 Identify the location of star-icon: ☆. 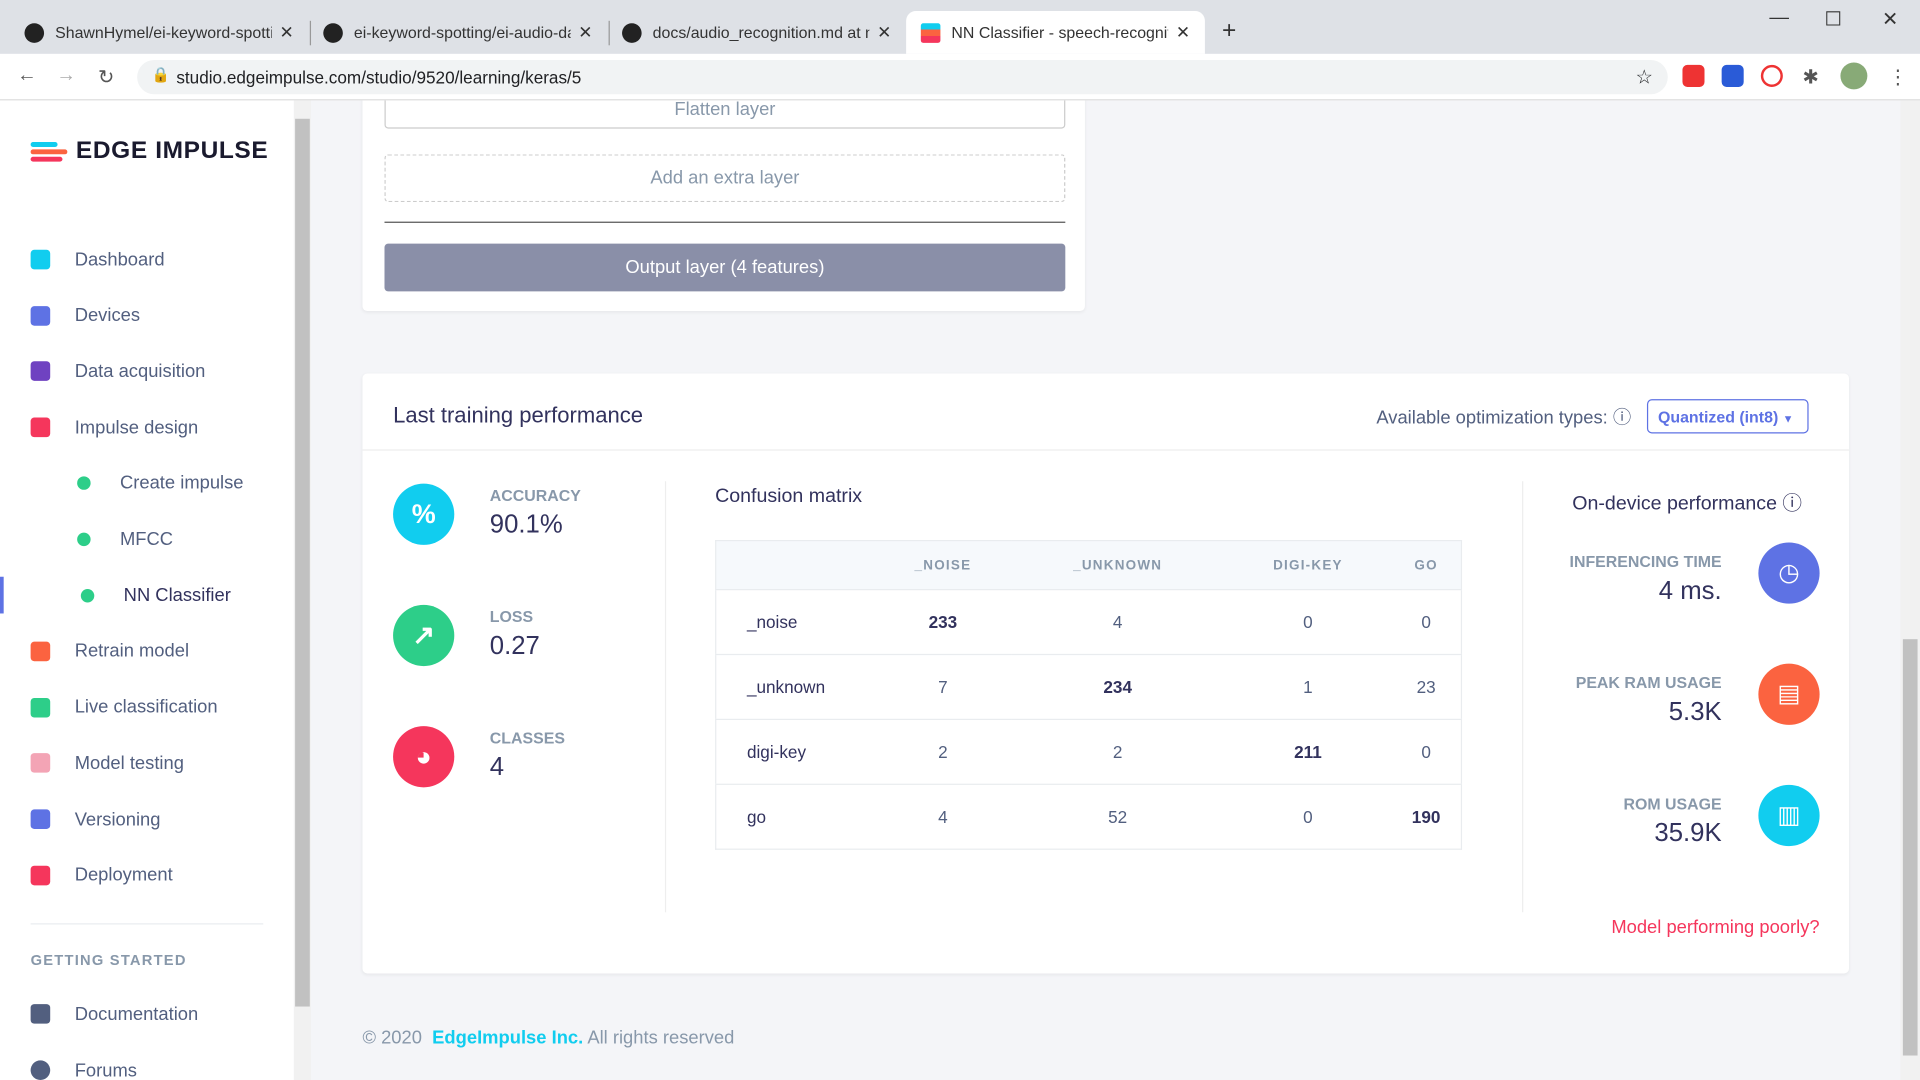
(1644, 78).